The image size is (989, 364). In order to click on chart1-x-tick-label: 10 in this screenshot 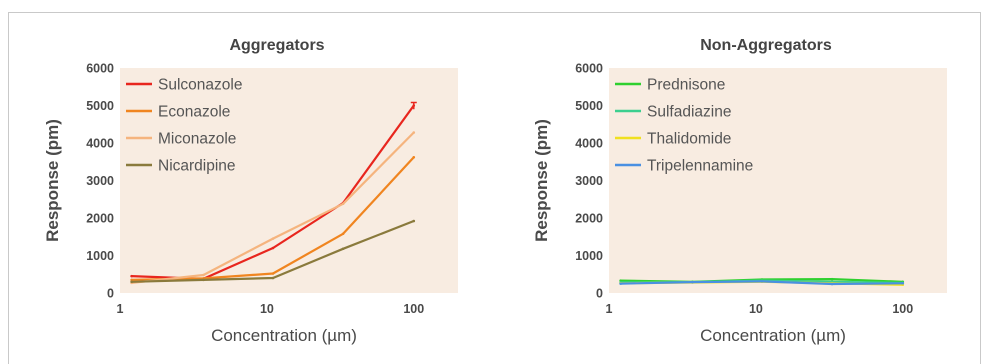, I will do `click(267, 309)`.